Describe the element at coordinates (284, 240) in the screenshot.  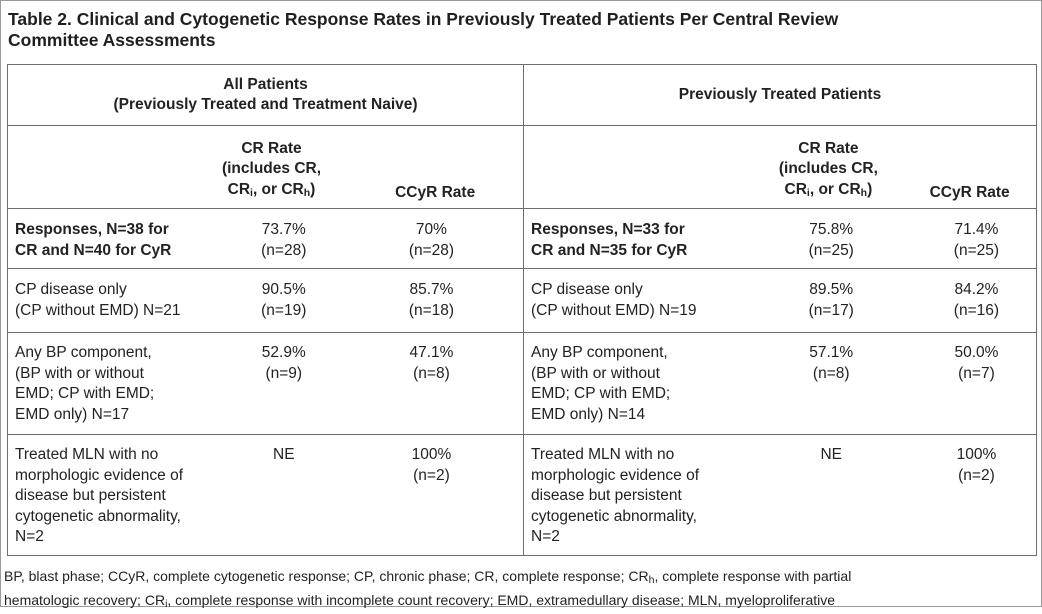
I see `cr-rate-value: 73.7% (n=28)` at that location.